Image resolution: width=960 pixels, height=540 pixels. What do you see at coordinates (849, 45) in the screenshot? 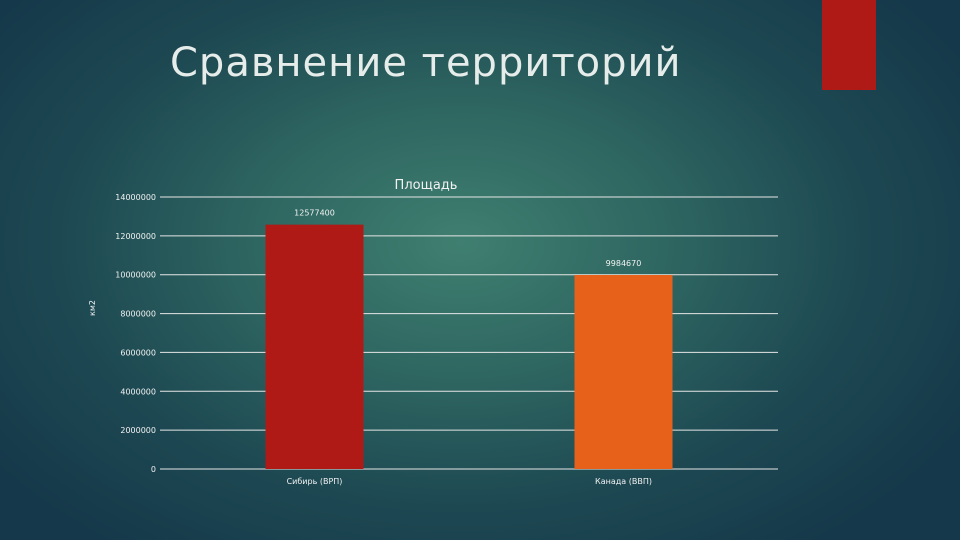
I see `accent-block` at bounding box center [849, 45].